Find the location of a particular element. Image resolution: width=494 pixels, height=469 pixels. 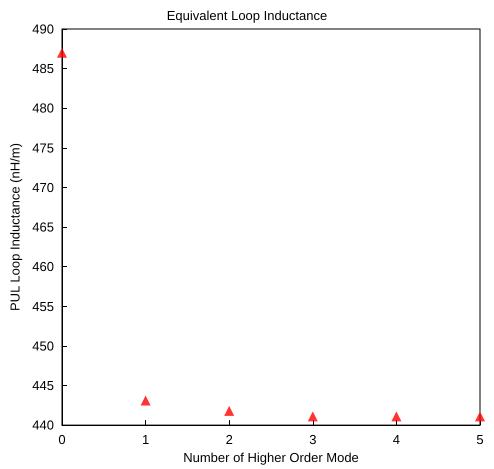

x-tick-label: 1 is located at coordinates (146, 440).